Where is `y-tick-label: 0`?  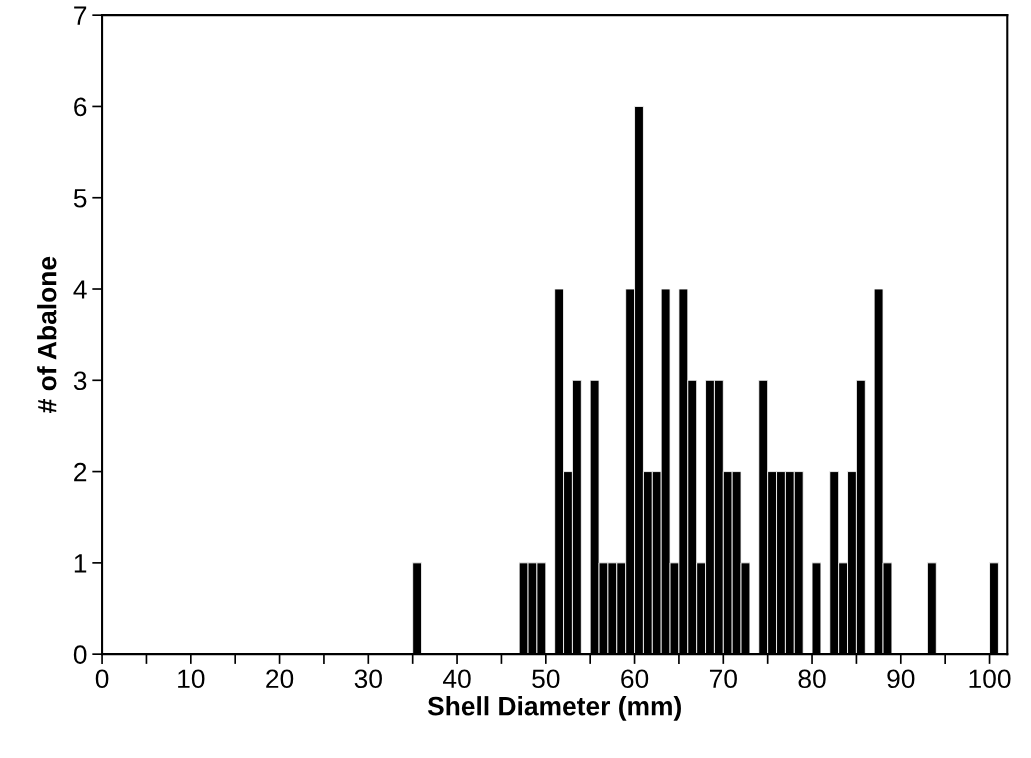 y-tick-label: 0 is located at coordinates (80, 654).